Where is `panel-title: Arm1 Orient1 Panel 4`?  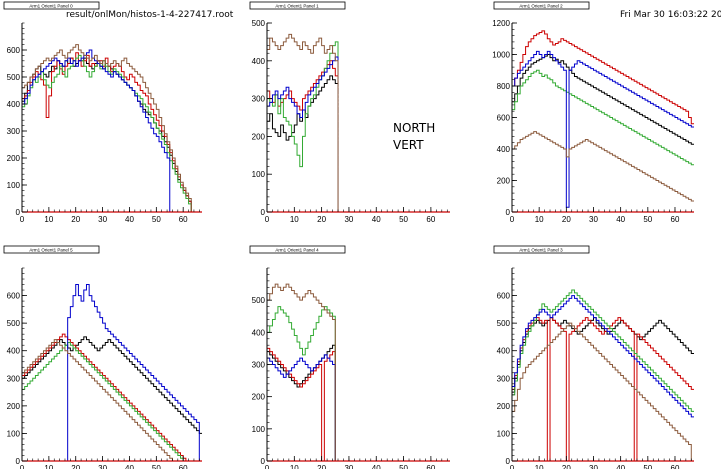
panel-title: Arm1 Orient1 Panel 4 is located at coordinates (297, 250).